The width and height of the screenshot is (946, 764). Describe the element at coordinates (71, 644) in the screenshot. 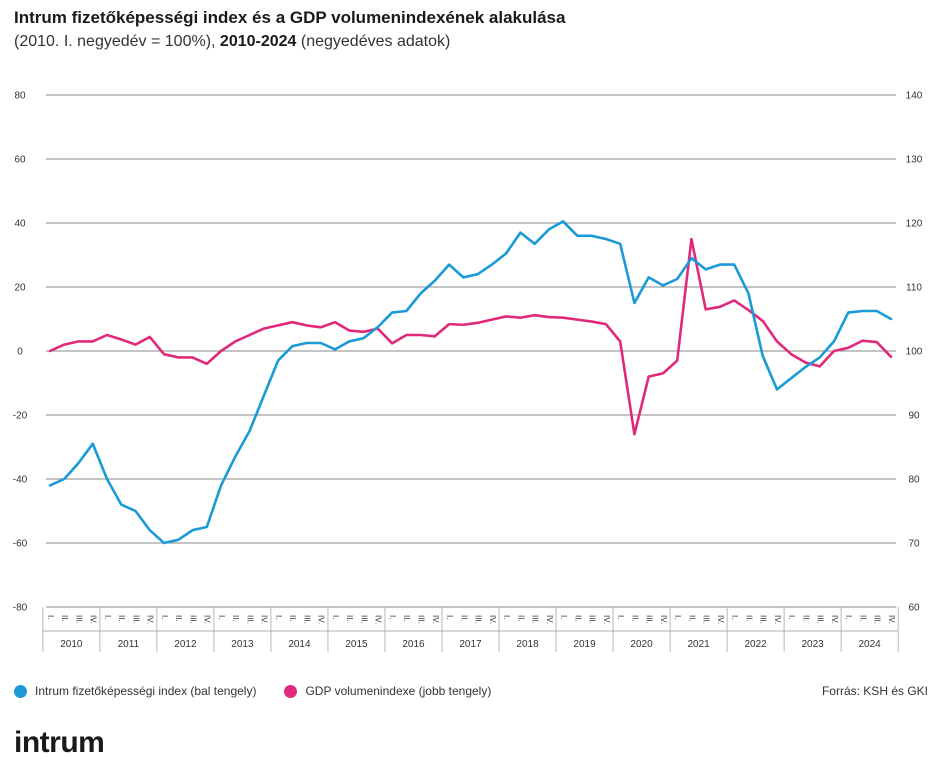

I see `year-tick-label: 2010` at that location.